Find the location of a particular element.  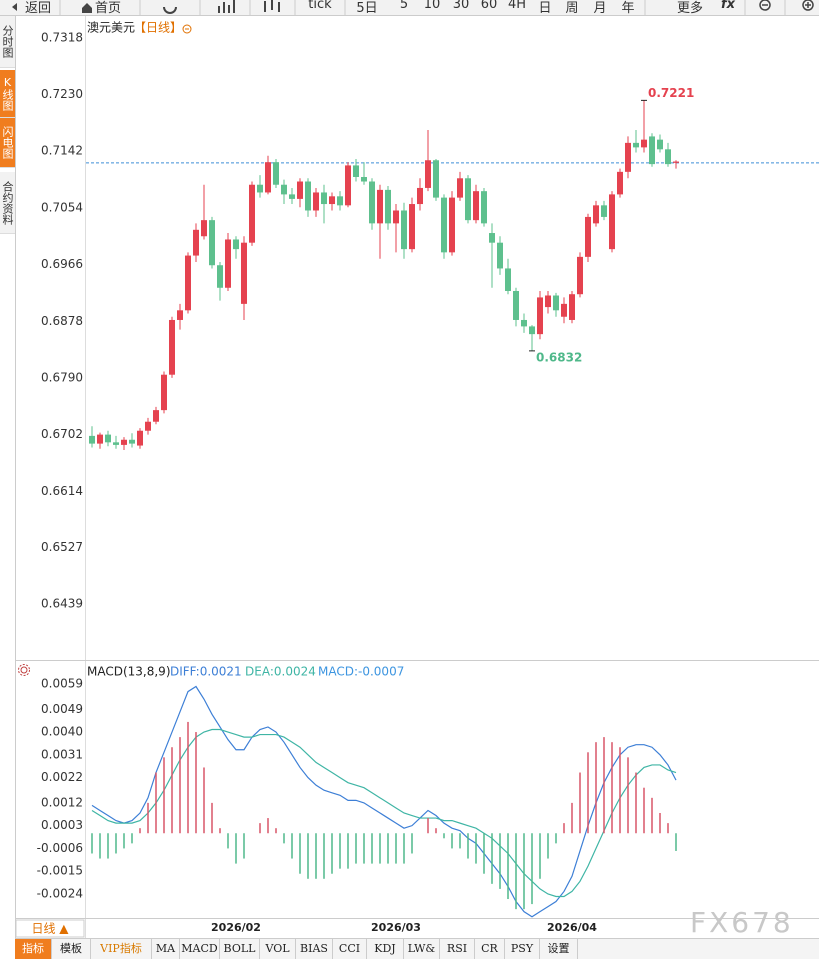

refresh-icon is located at coordinates (170, 10).